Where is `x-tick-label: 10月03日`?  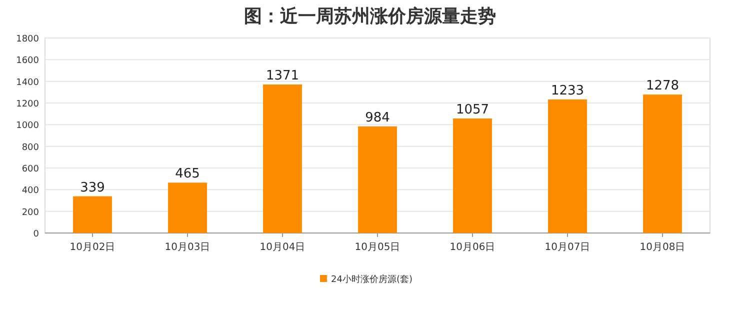 x-tick-label: 10月03日 is located at coordinates (187, 247).